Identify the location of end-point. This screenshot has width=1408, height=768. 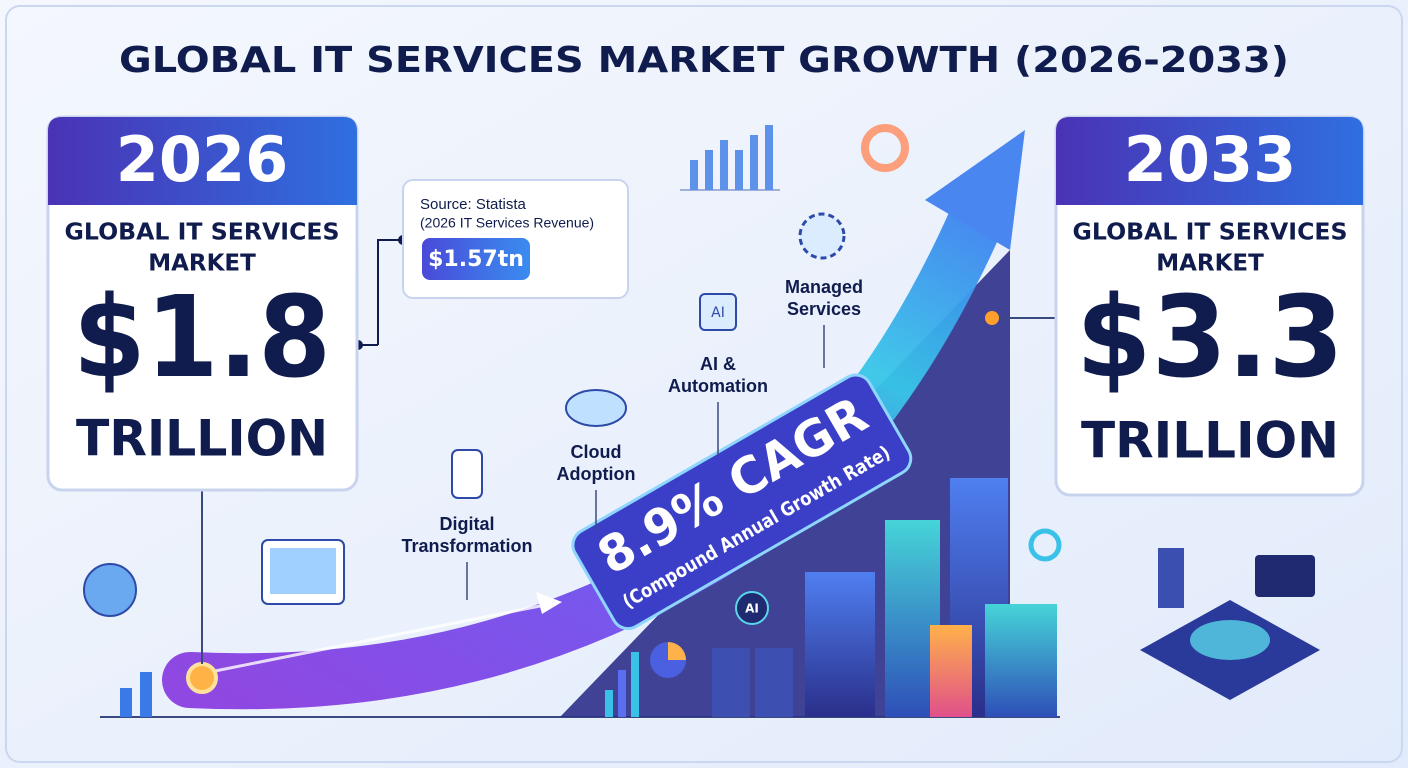
(992, 318).